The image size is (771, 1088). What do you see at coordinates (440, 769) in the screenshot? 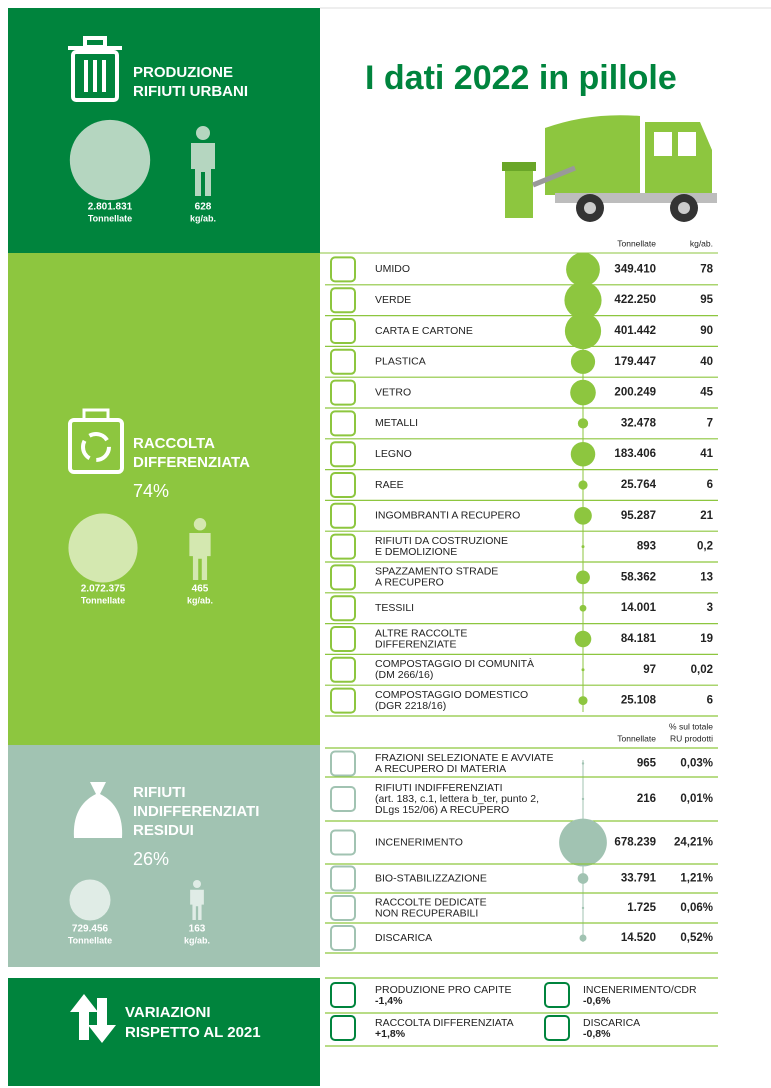
I see `row-label: A RECUPERO DI MATERIA` at bounding box center [440, 769].